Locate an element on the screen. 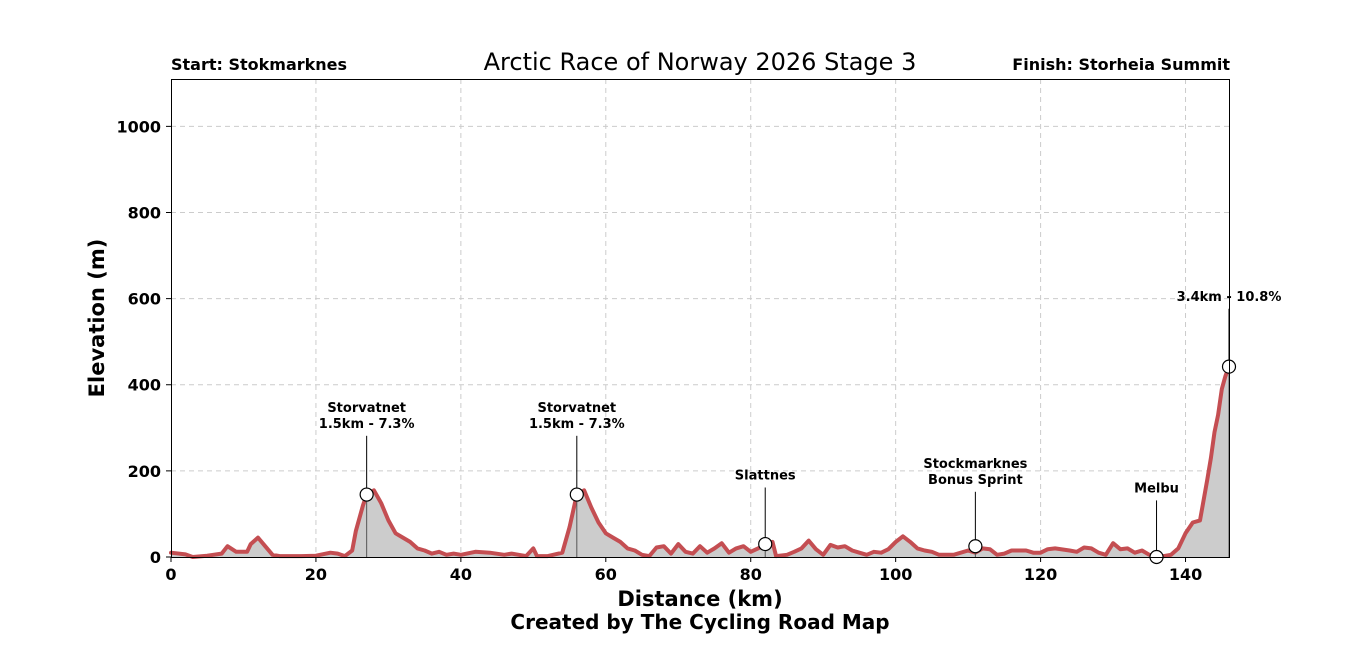 The width and height of the screenshot is (1366, 655). chart-title: Arctic Race of Norway 2026 Stage 3 is located at coordinates (700, 62).